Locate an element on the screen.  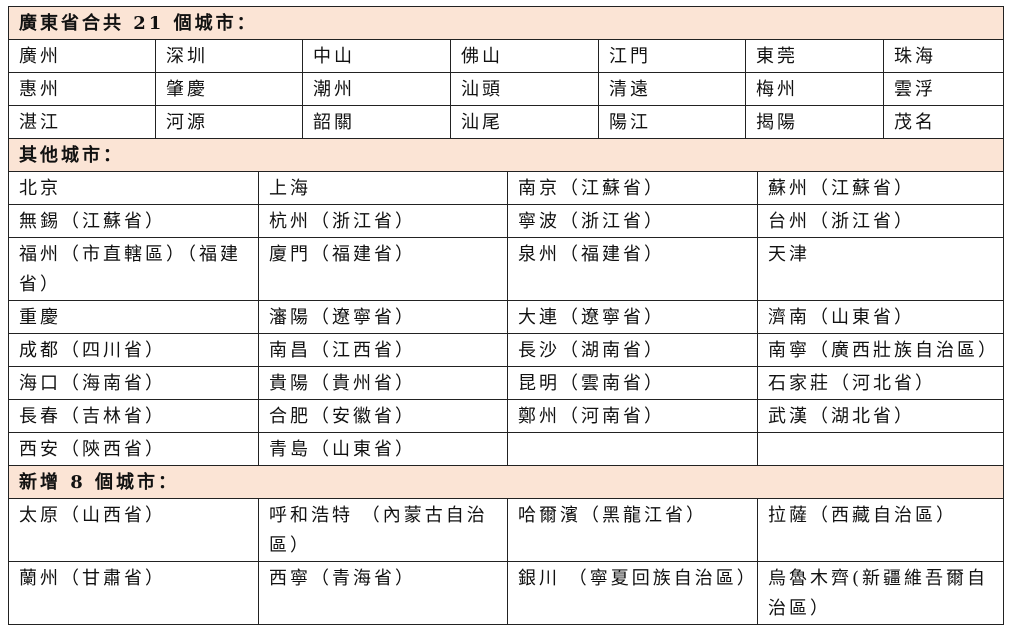
table-row: 太原（山西省） 呼和浩特 （內蒙古自治區） 哈爾濱（黑龍江省） 拉薩（西藏自治區） is located at coordinates (506, 530).